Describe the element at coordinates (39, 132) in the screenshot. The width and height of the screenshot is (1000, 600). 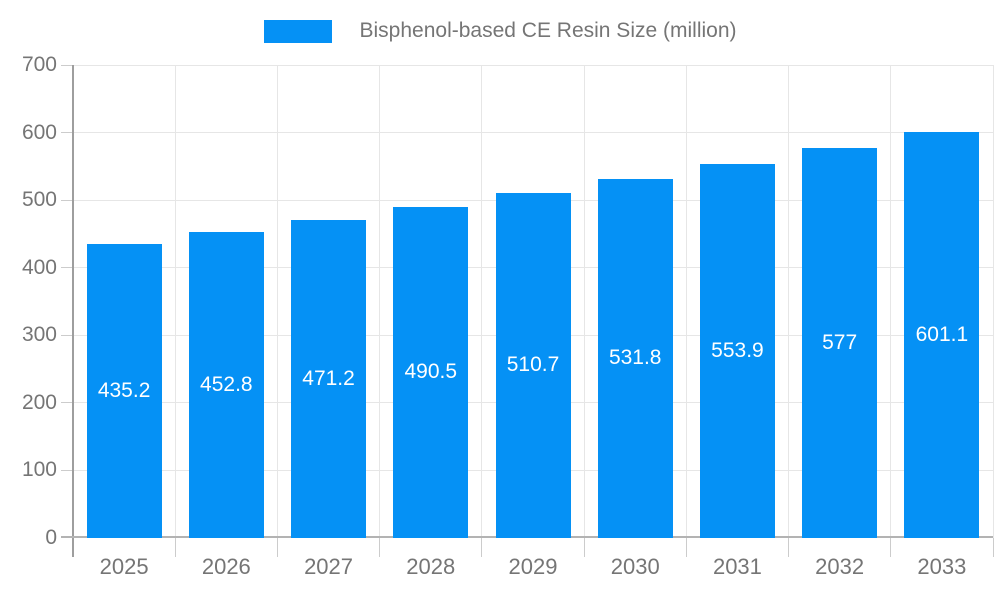
I see `y-axis-label: 600` at that location.